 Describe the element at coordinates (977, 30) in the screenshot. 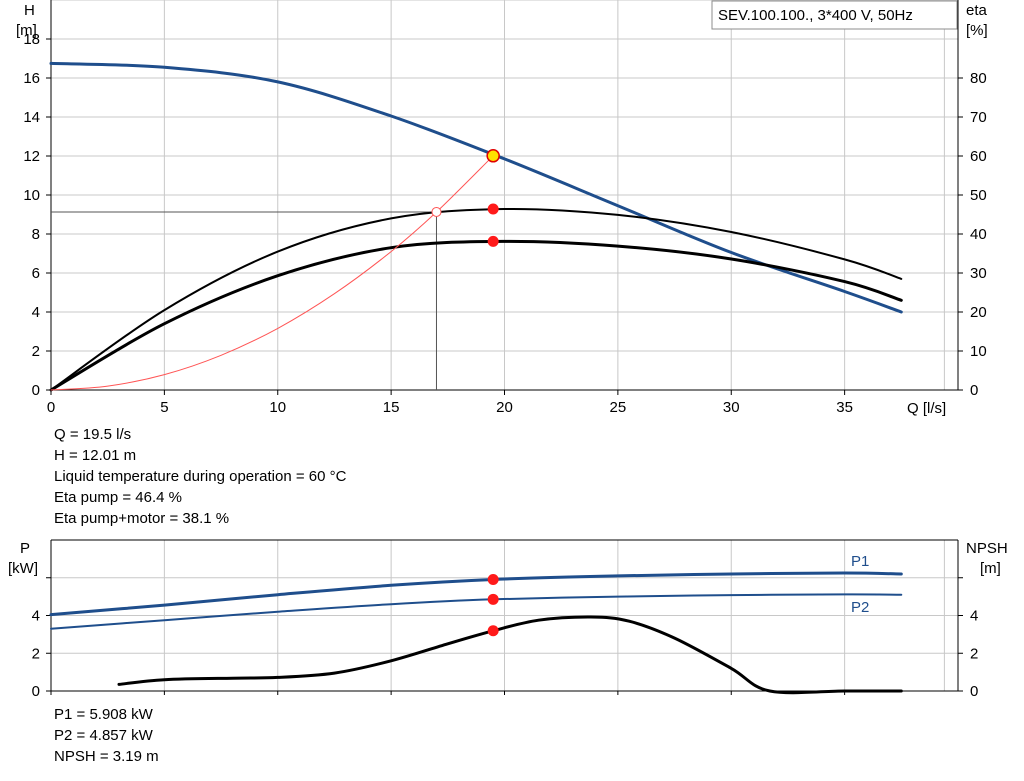

I see `y-axis-unit-percent: [%]` at that location.